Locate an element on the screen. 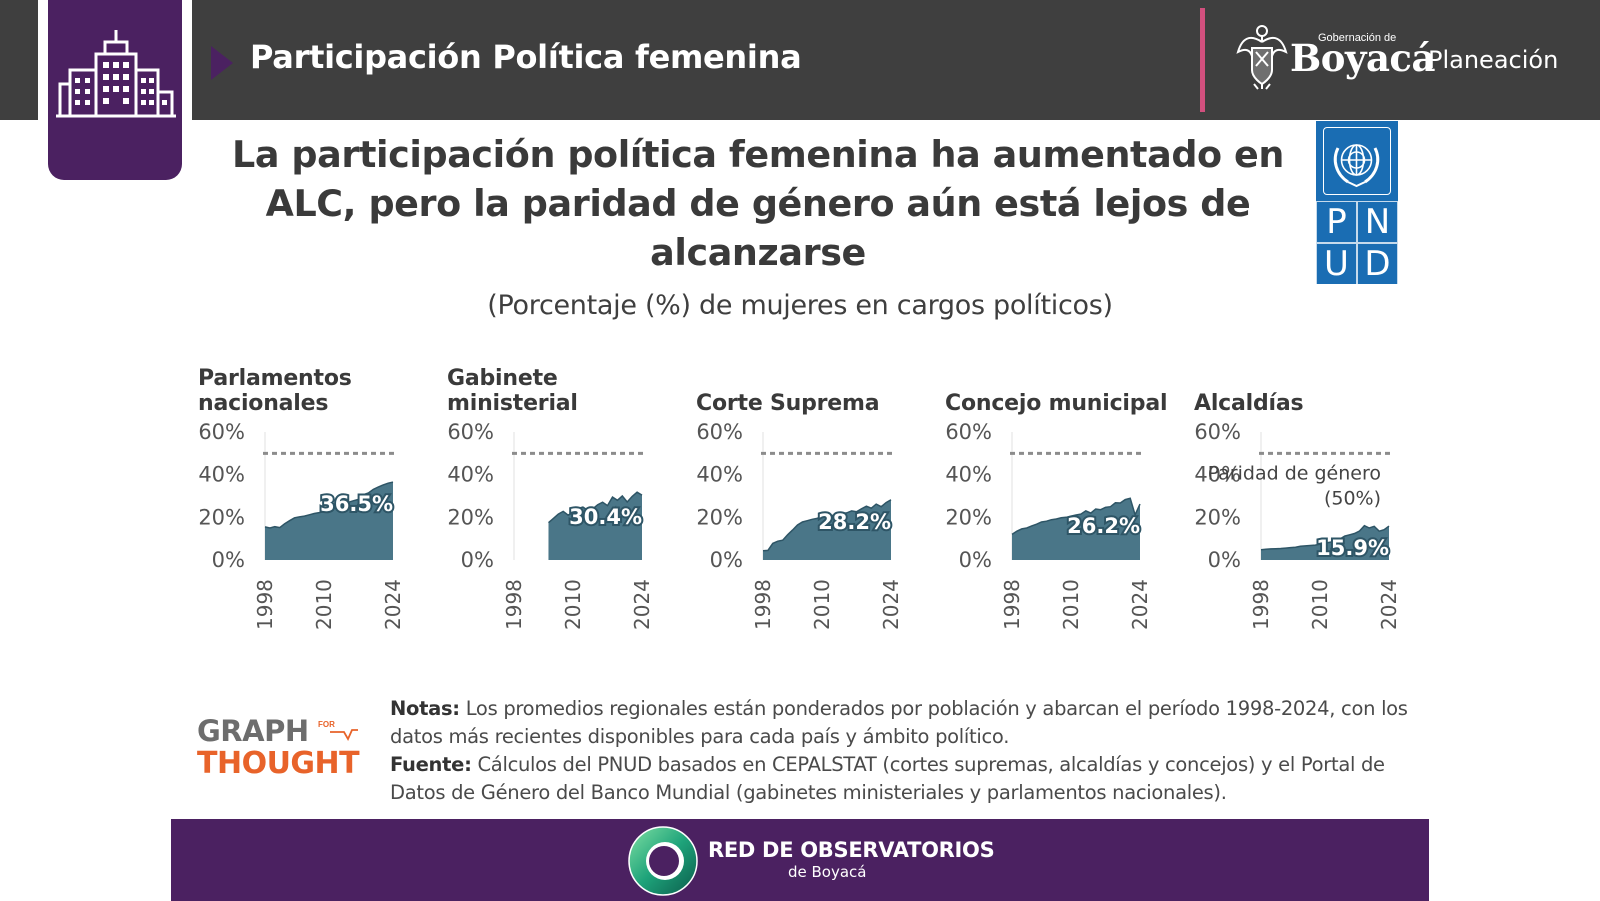  area-chart-svg: 60% 40% 20% 0% 1998 2010 2024 36.5% is located at coordinates (301, 525).